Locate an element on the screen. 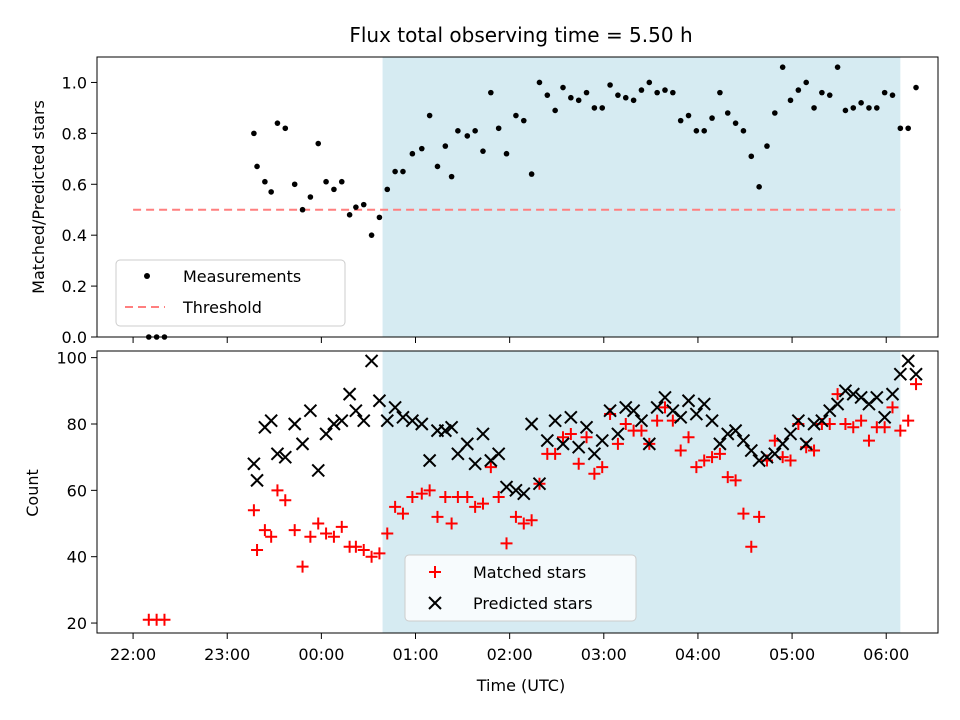 The width and height of the screenshot is (960, 720). top-y-tick-label: 1.0 is located at coordinates (74, 82).